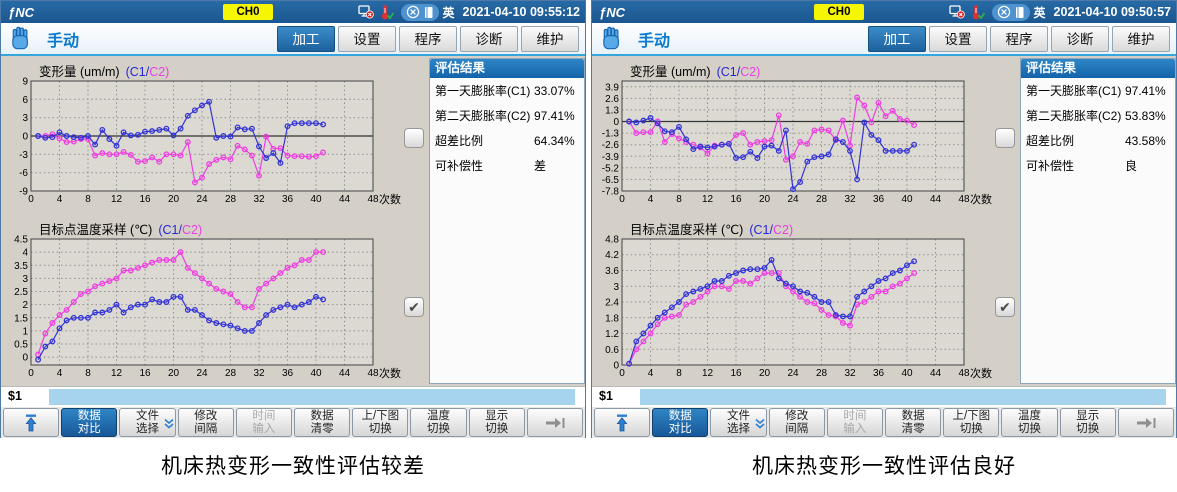  Describe the element at coordinates (169, 425) in the screenshot. I see `chevron-down-icon` at that location.